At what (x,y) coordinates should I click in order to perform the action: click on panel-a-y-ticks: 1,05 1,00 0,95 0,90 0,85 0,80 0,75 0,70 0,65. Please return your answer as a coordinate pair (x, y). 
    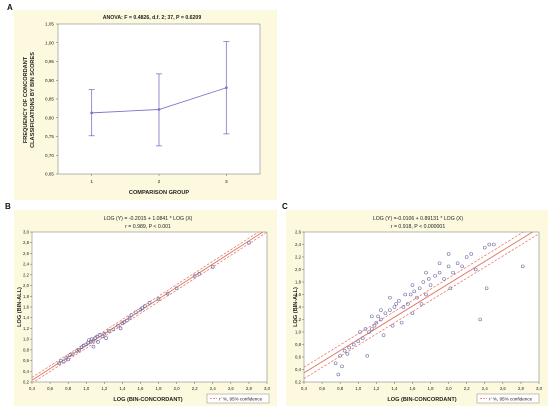
    Looking at the image, I should click on (51, 99).